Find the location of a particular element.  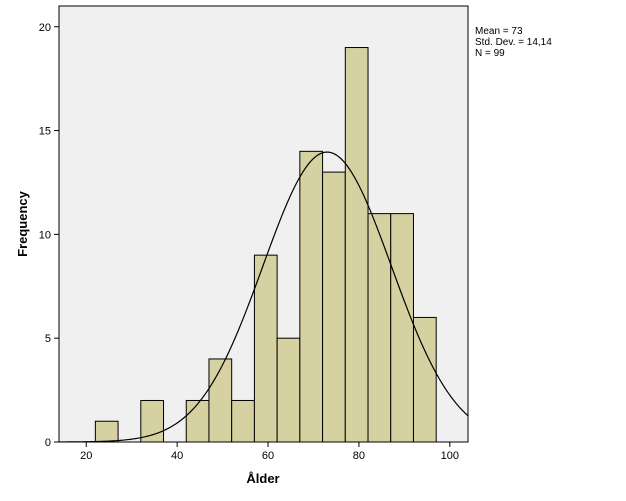

y-tick-label: 20 is located at coordinates (45, 28).